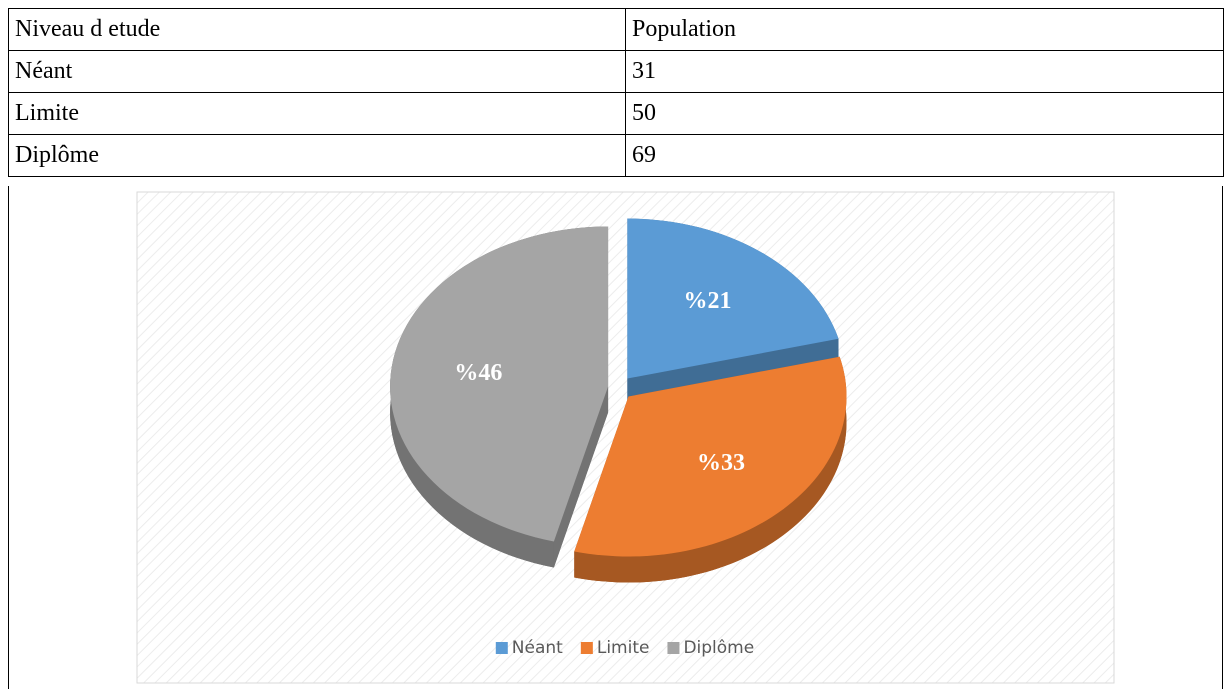  I want to click on table-row: Diplôme 69, so click(616, 155).